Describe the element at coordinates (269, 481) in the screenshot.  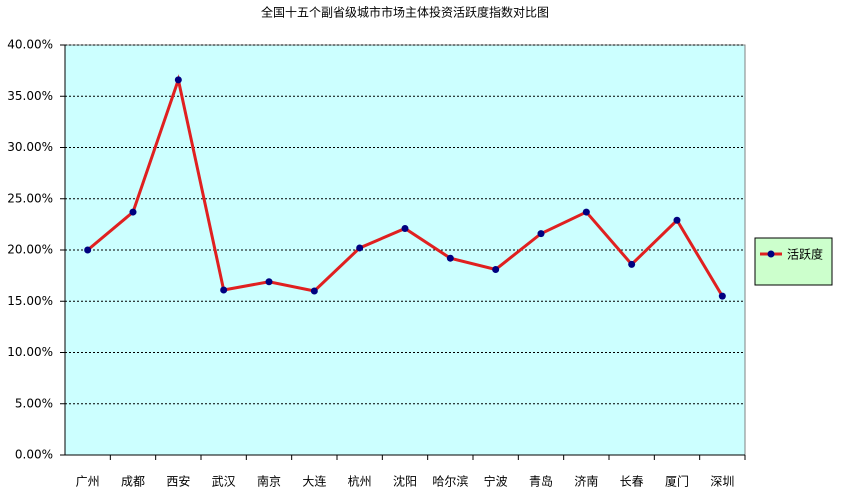
I see `x-tick-label: 南京` at that location.